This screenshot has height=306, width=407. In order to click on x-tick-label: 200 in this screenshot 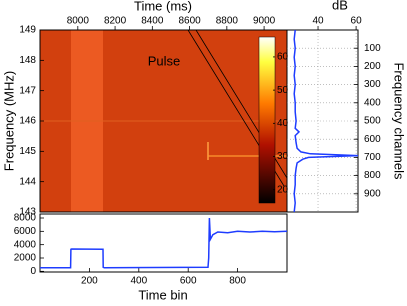, I will do `click(89, 281)`.